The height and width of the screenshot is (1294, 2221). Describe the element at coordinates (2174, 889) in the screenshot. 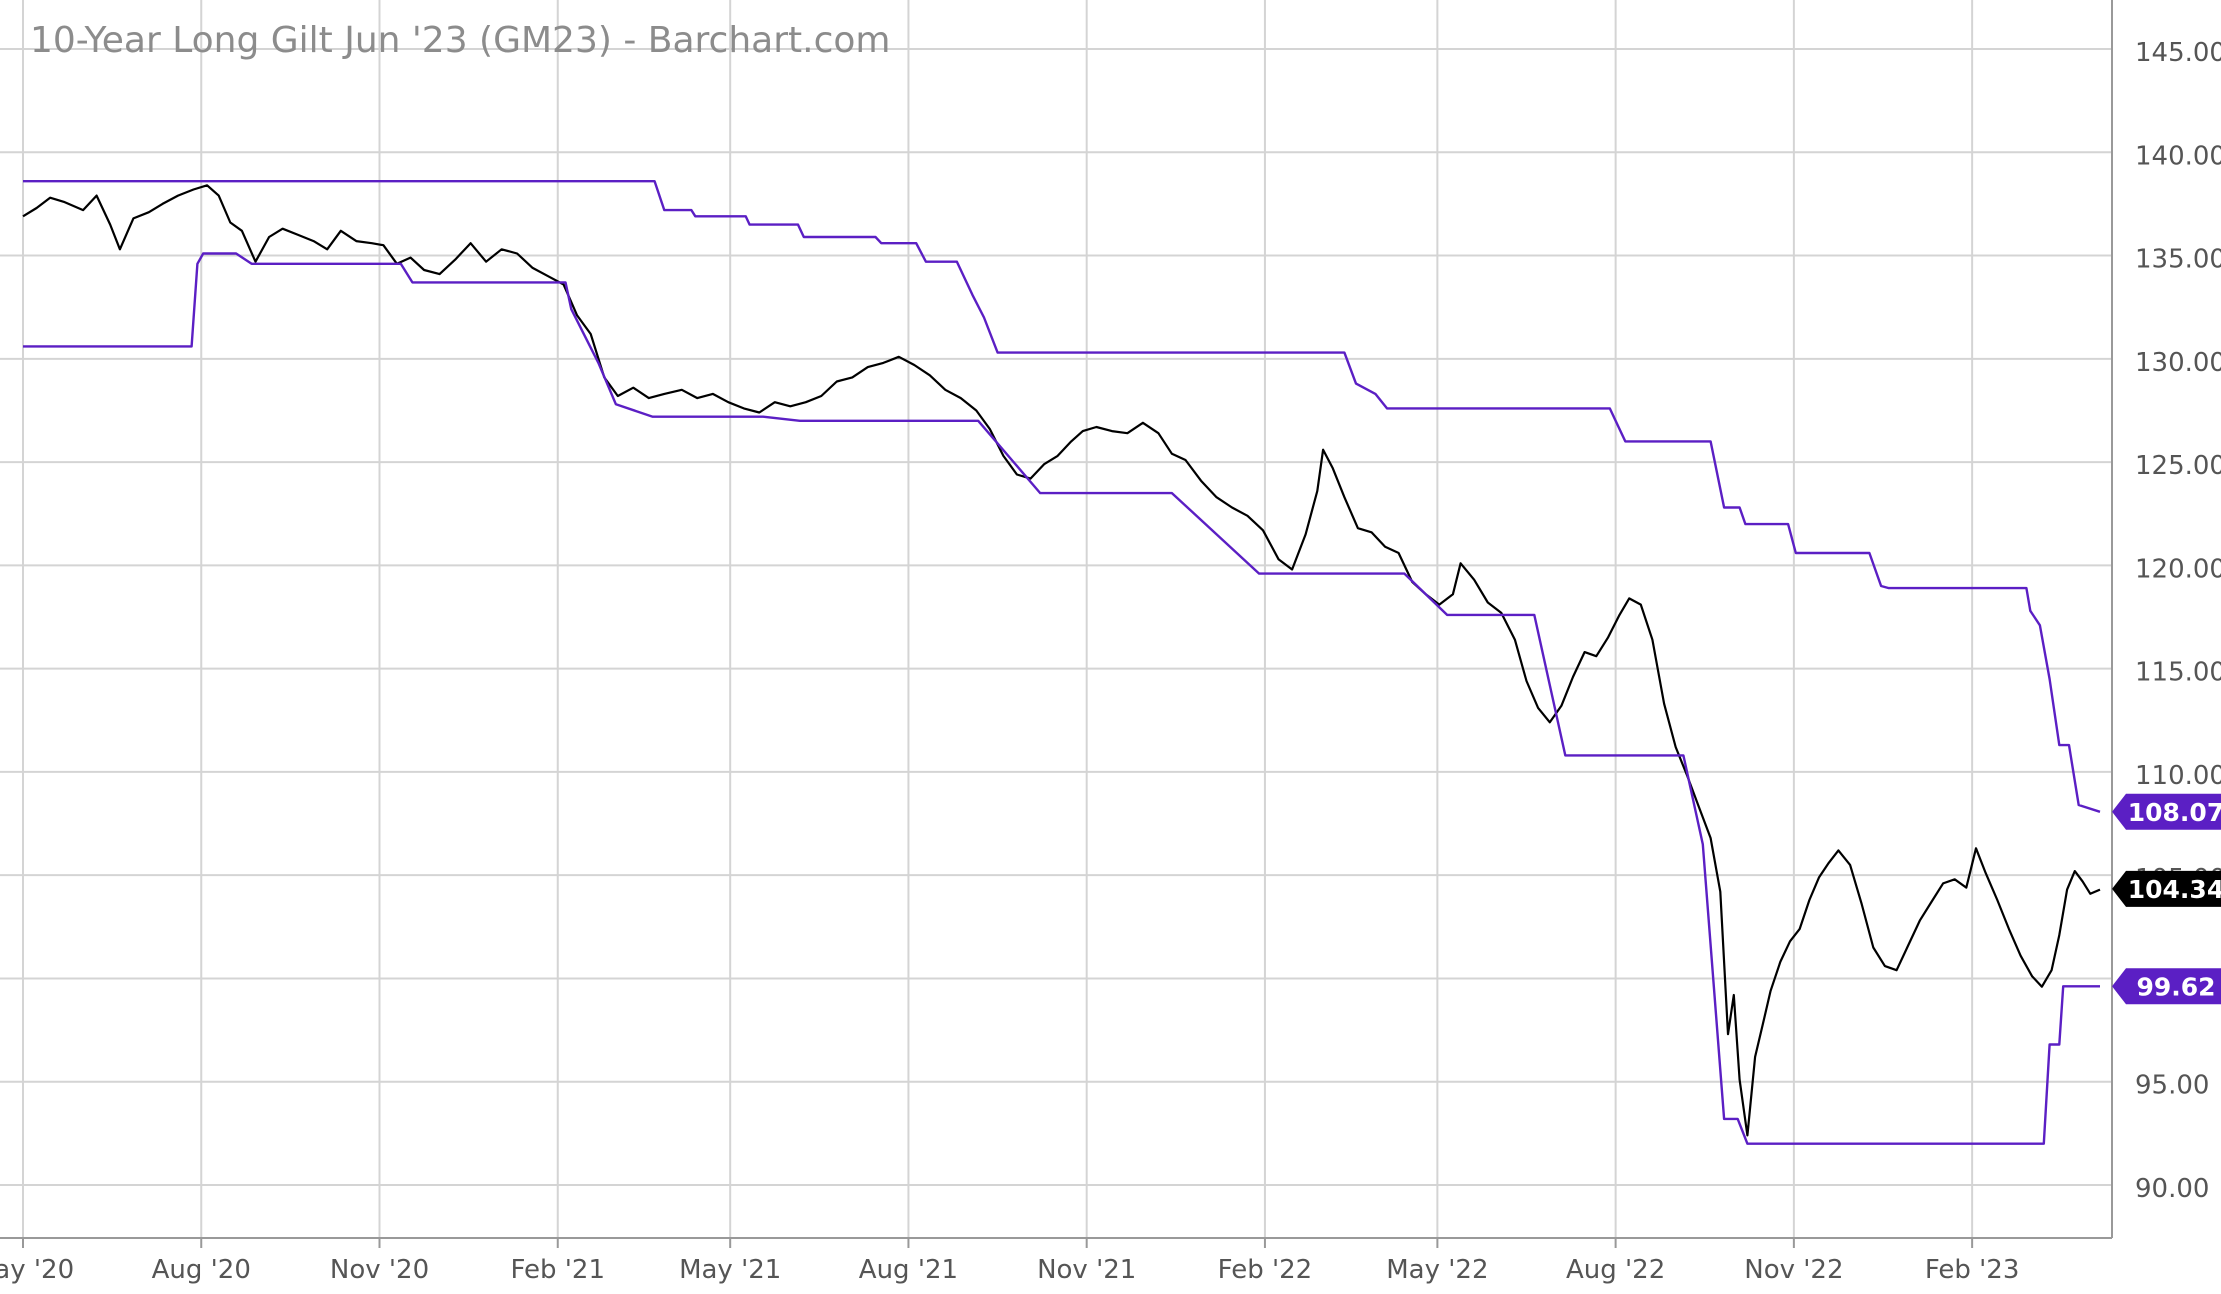

I see `last-value-label-price: 104.34` at that location.